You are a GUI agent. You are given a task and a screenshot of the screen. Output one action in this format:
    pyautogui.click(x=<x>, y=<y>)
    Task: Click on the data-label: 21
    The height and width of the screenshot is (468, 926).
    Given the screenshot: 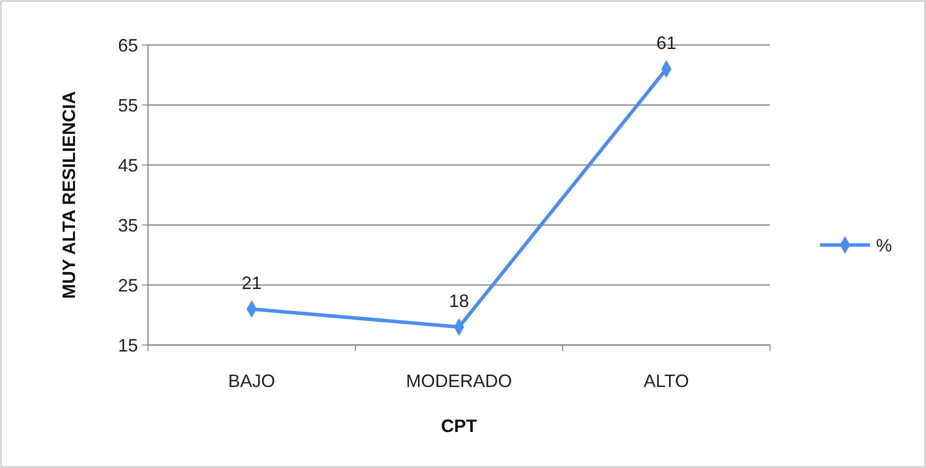 What is the action you would take?
    pyautogui.click(x=252, y=283)
    